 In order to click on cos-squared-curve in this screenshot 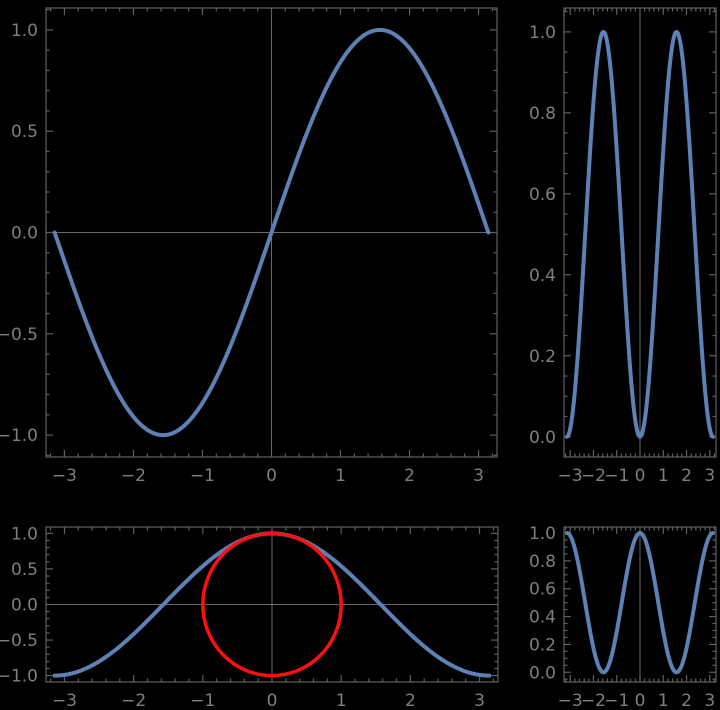, I will do `click(640, 602)`.